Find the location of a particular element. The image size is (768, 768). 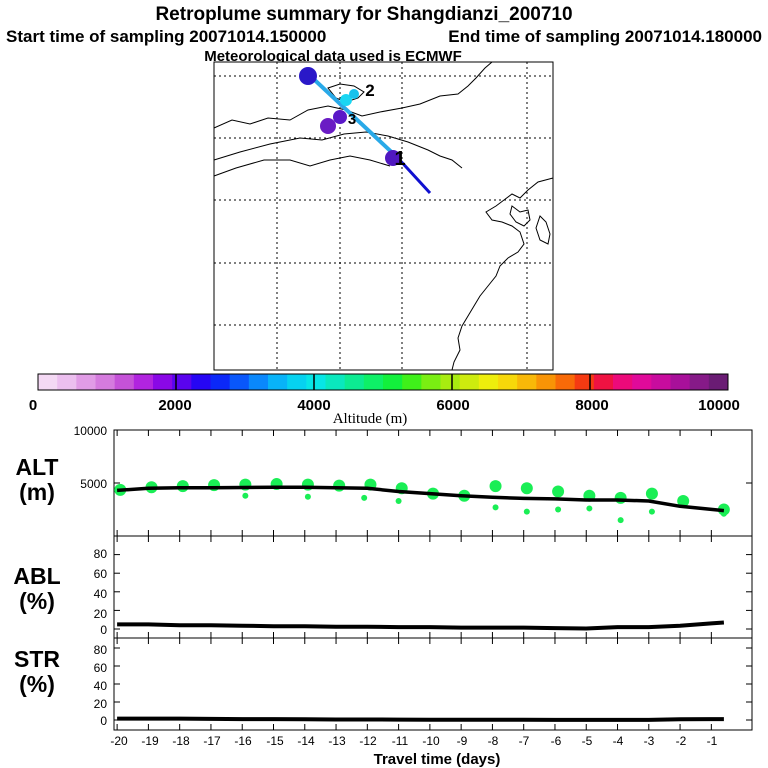

plume-clusters is located at coordinates (350, 116).